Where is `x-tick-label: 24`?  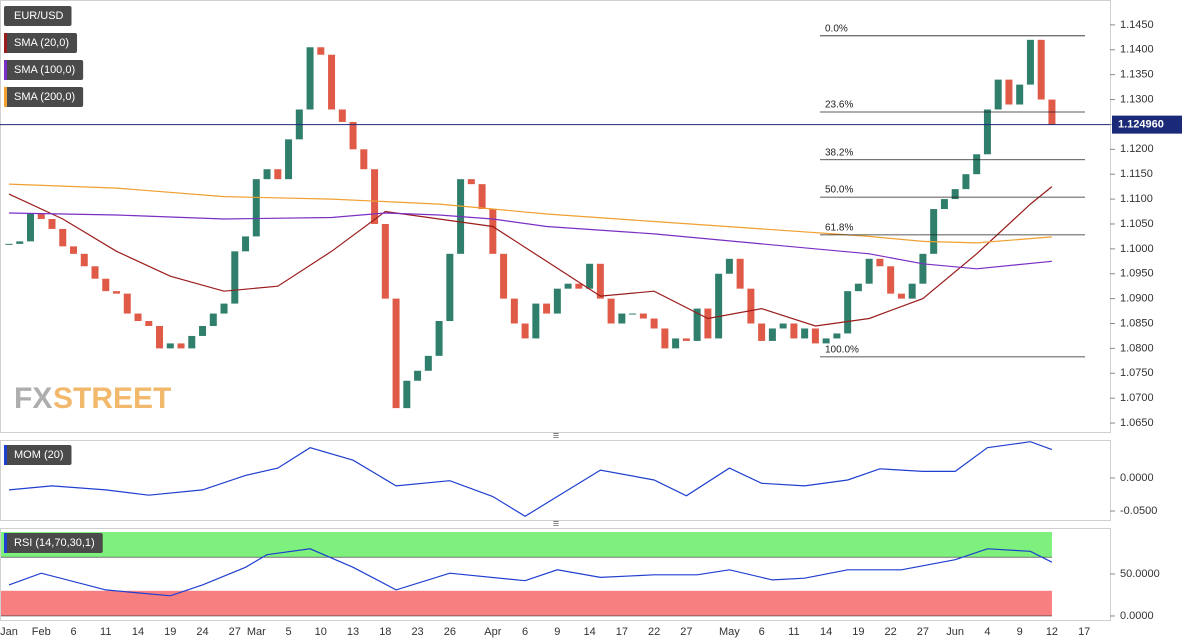 x-tick-label: 24 is located at coordinates (202, 632).